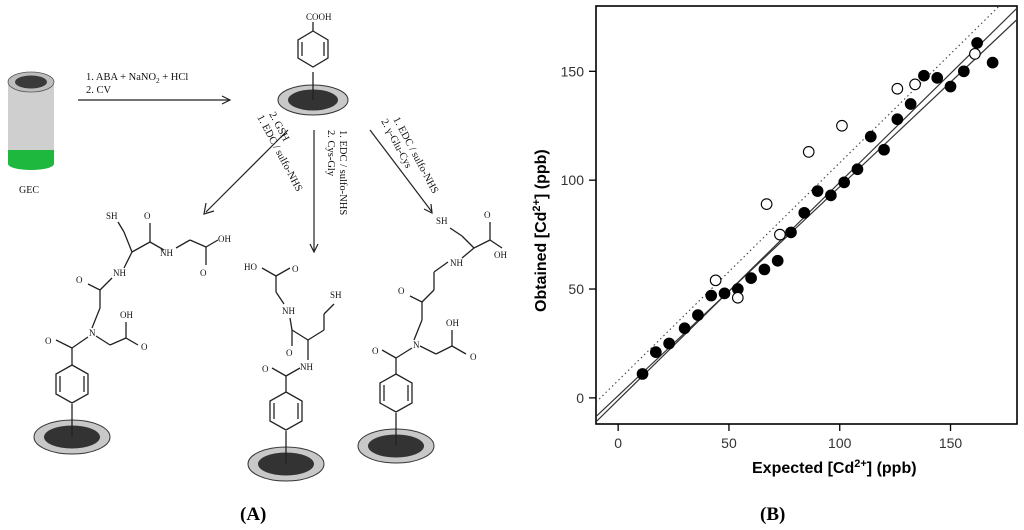 Image resolution: width=1024 pixels, height=530 pixels. Describe the element at coordinates (29, 190) in the screenshot. I see `gec-label: GEC` at that location.